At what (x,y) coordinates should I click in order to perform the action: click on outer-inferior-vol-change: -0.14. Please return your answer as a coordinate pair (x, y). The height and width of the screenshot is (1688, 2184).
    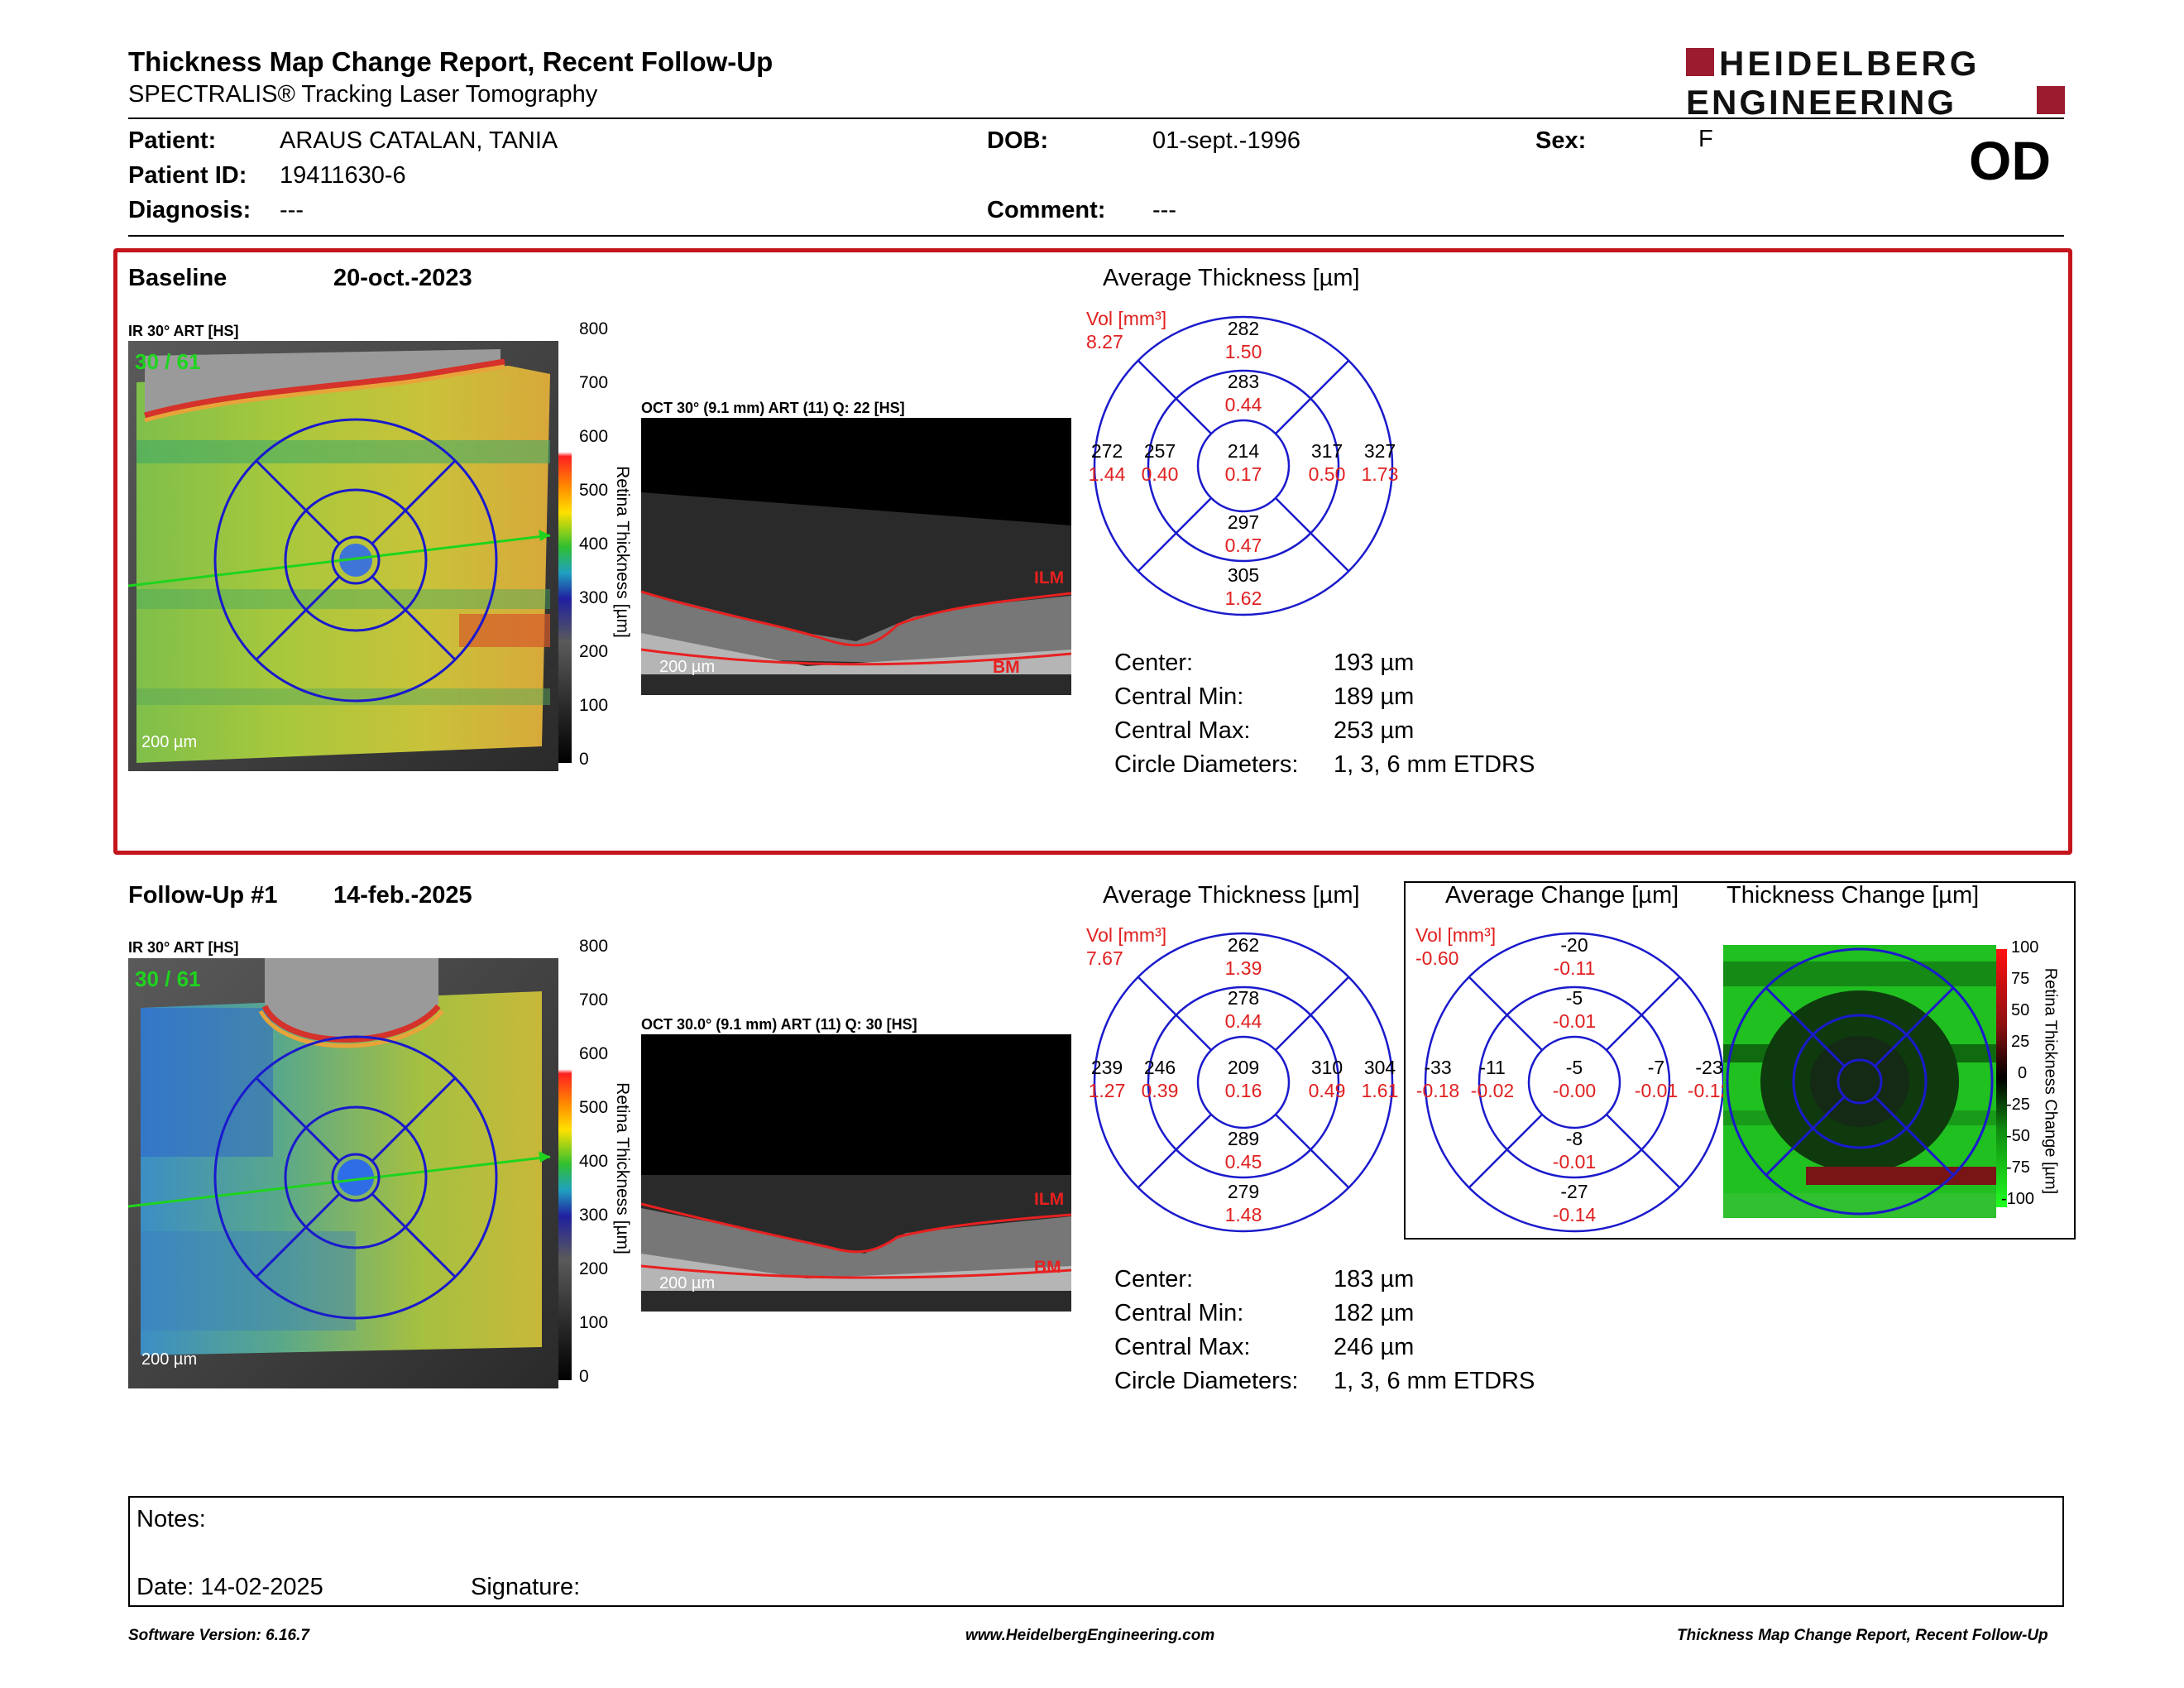
    Looking at the image, I should click on (1574, 1214).